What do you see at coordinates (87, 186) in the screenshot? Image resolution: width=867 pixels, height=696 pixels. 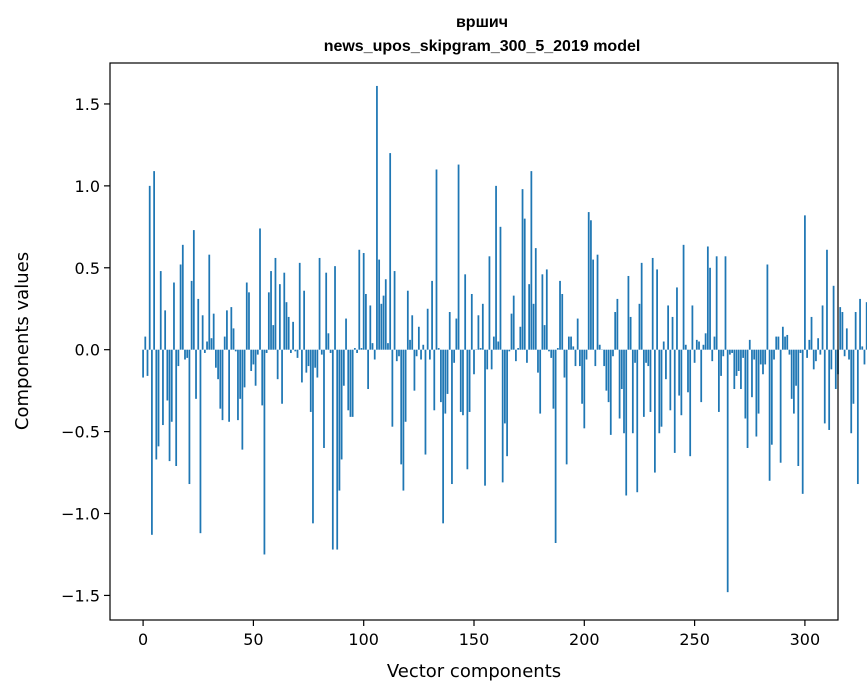 I see `y-tick-label: 1.0` at bounding box center [87, 186].